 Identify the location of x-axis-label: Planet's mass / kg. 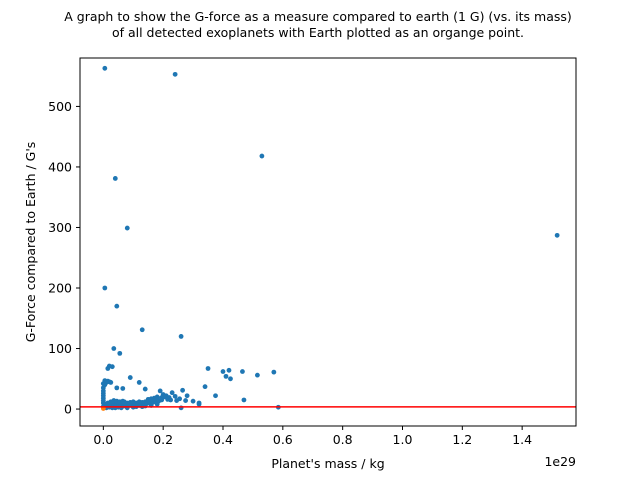
(327, 463).